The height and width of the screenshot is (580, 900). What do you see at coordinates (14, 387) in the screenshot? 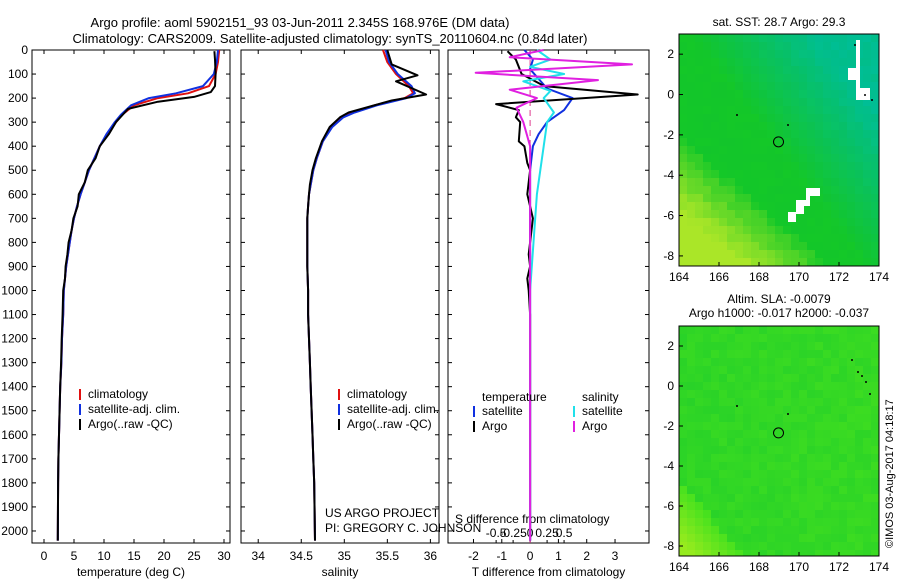
I see `y-tick-label: 1400` at bounding box center [14, 387].